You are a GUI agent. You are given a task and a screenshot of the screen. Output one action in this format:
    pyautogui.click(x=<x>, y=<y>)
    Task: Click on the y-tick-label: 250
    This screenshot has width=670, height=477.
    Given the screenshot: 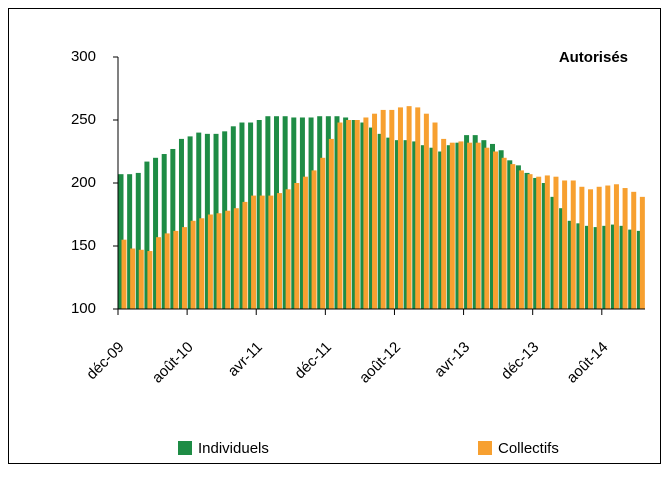 What is the action you would take?
    pyautogui.click(x=83, y=119)
    